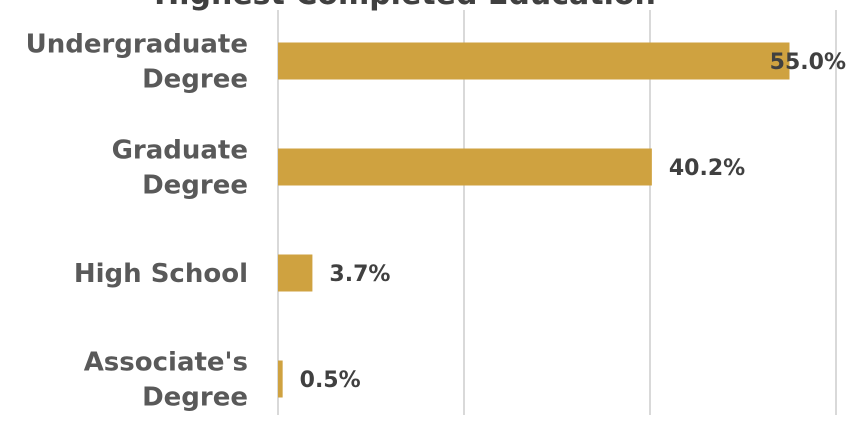 This screenshot has height=428, width=848. I want to click on category-label: Undergraduate Degree, so click(137, 62).